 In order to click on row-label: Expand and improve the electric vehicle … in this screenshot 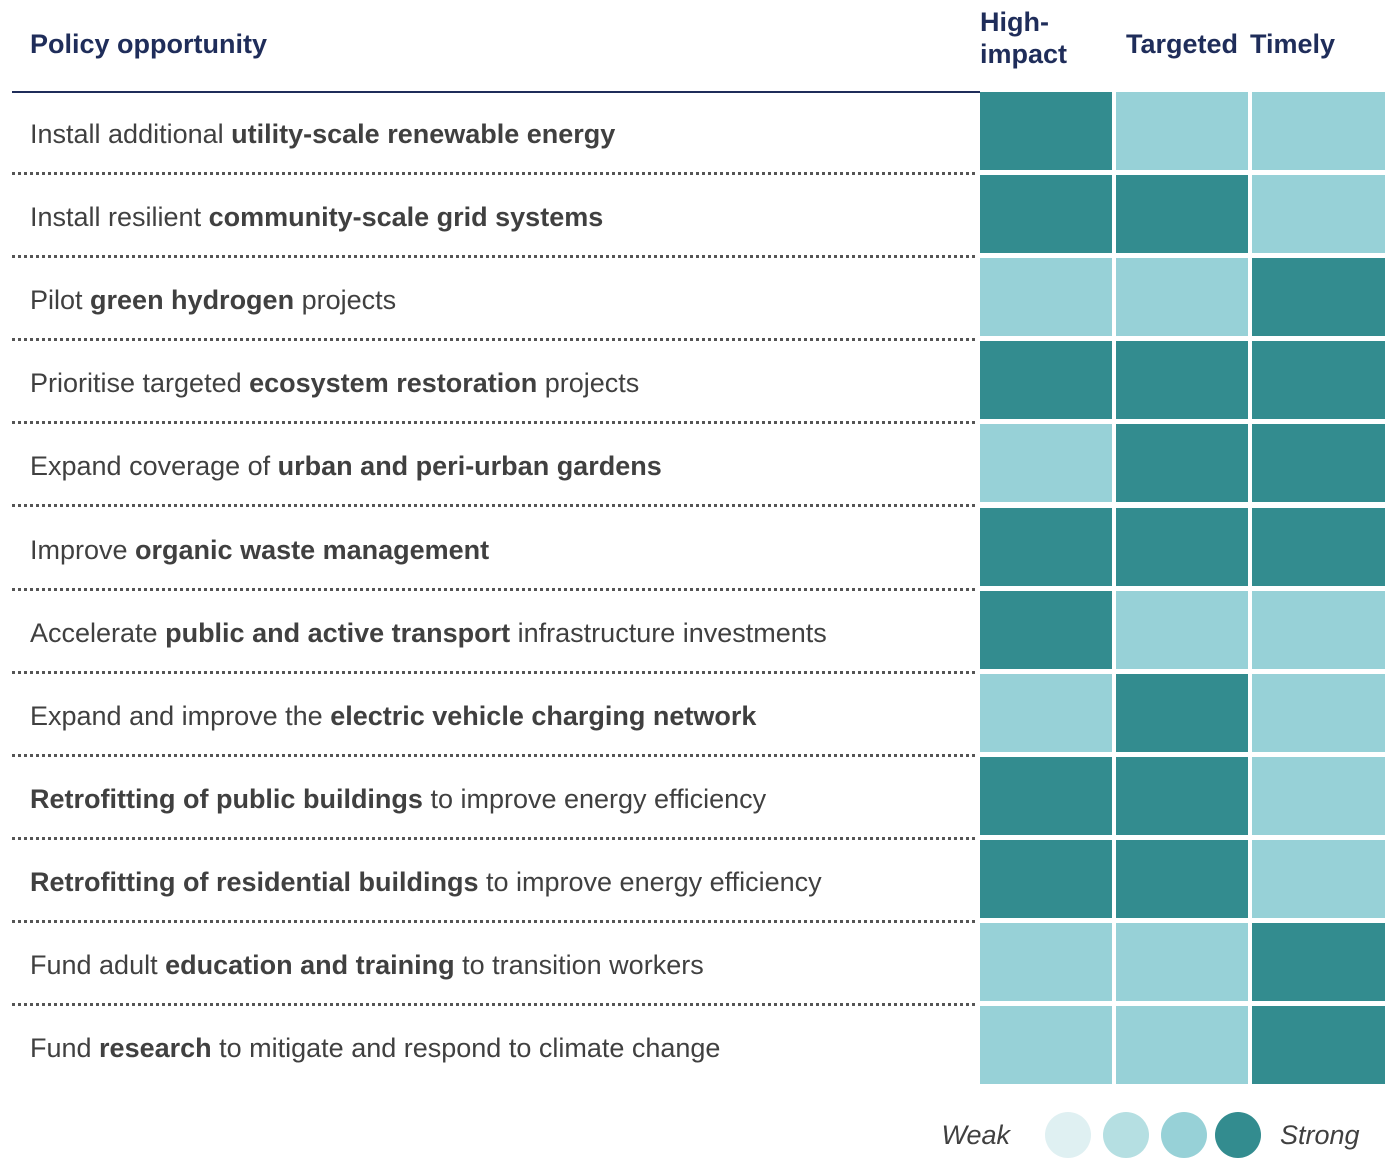, I will do `click(393, 716)`.